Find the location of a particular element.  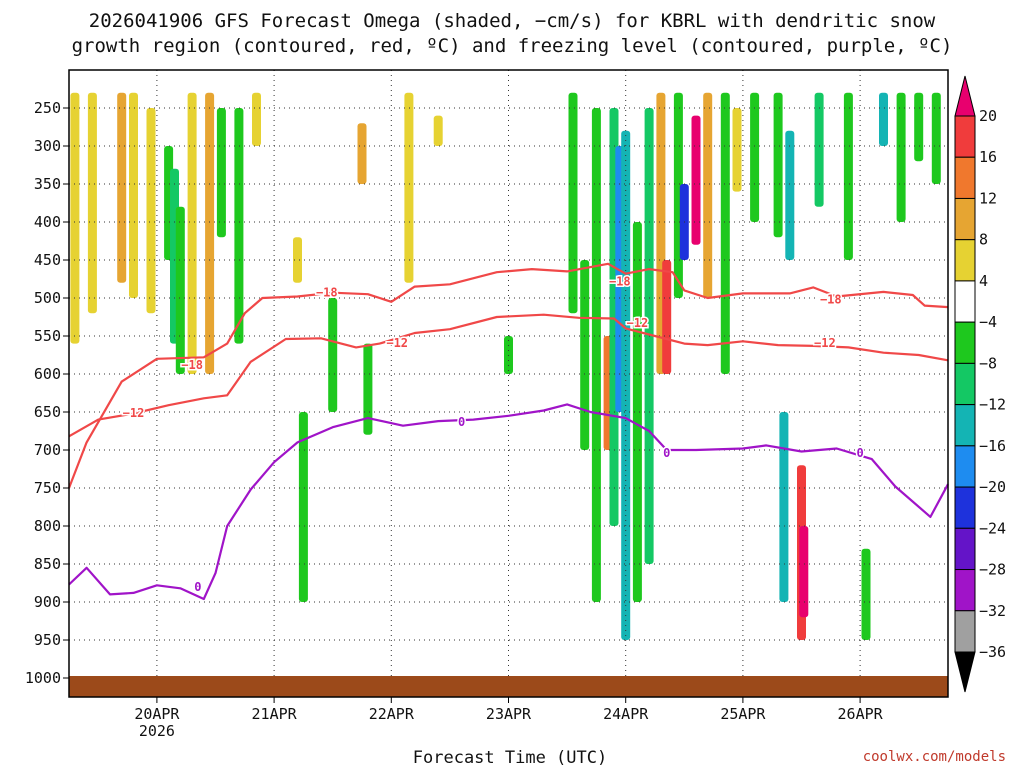

y-tick-label: 250 is located at coordinates (47, 108).